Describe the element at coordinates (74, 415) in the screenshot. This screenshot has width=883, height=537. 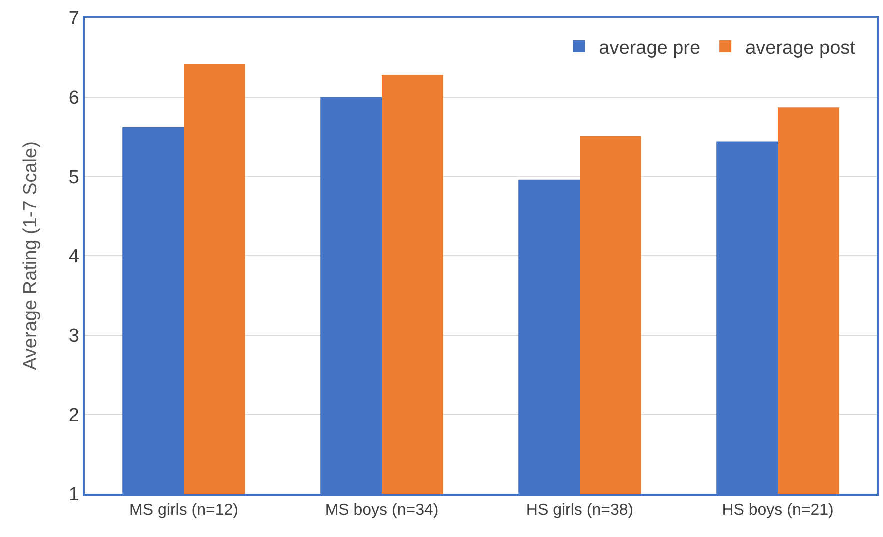
I see `y-tick-label: 2` at that location.